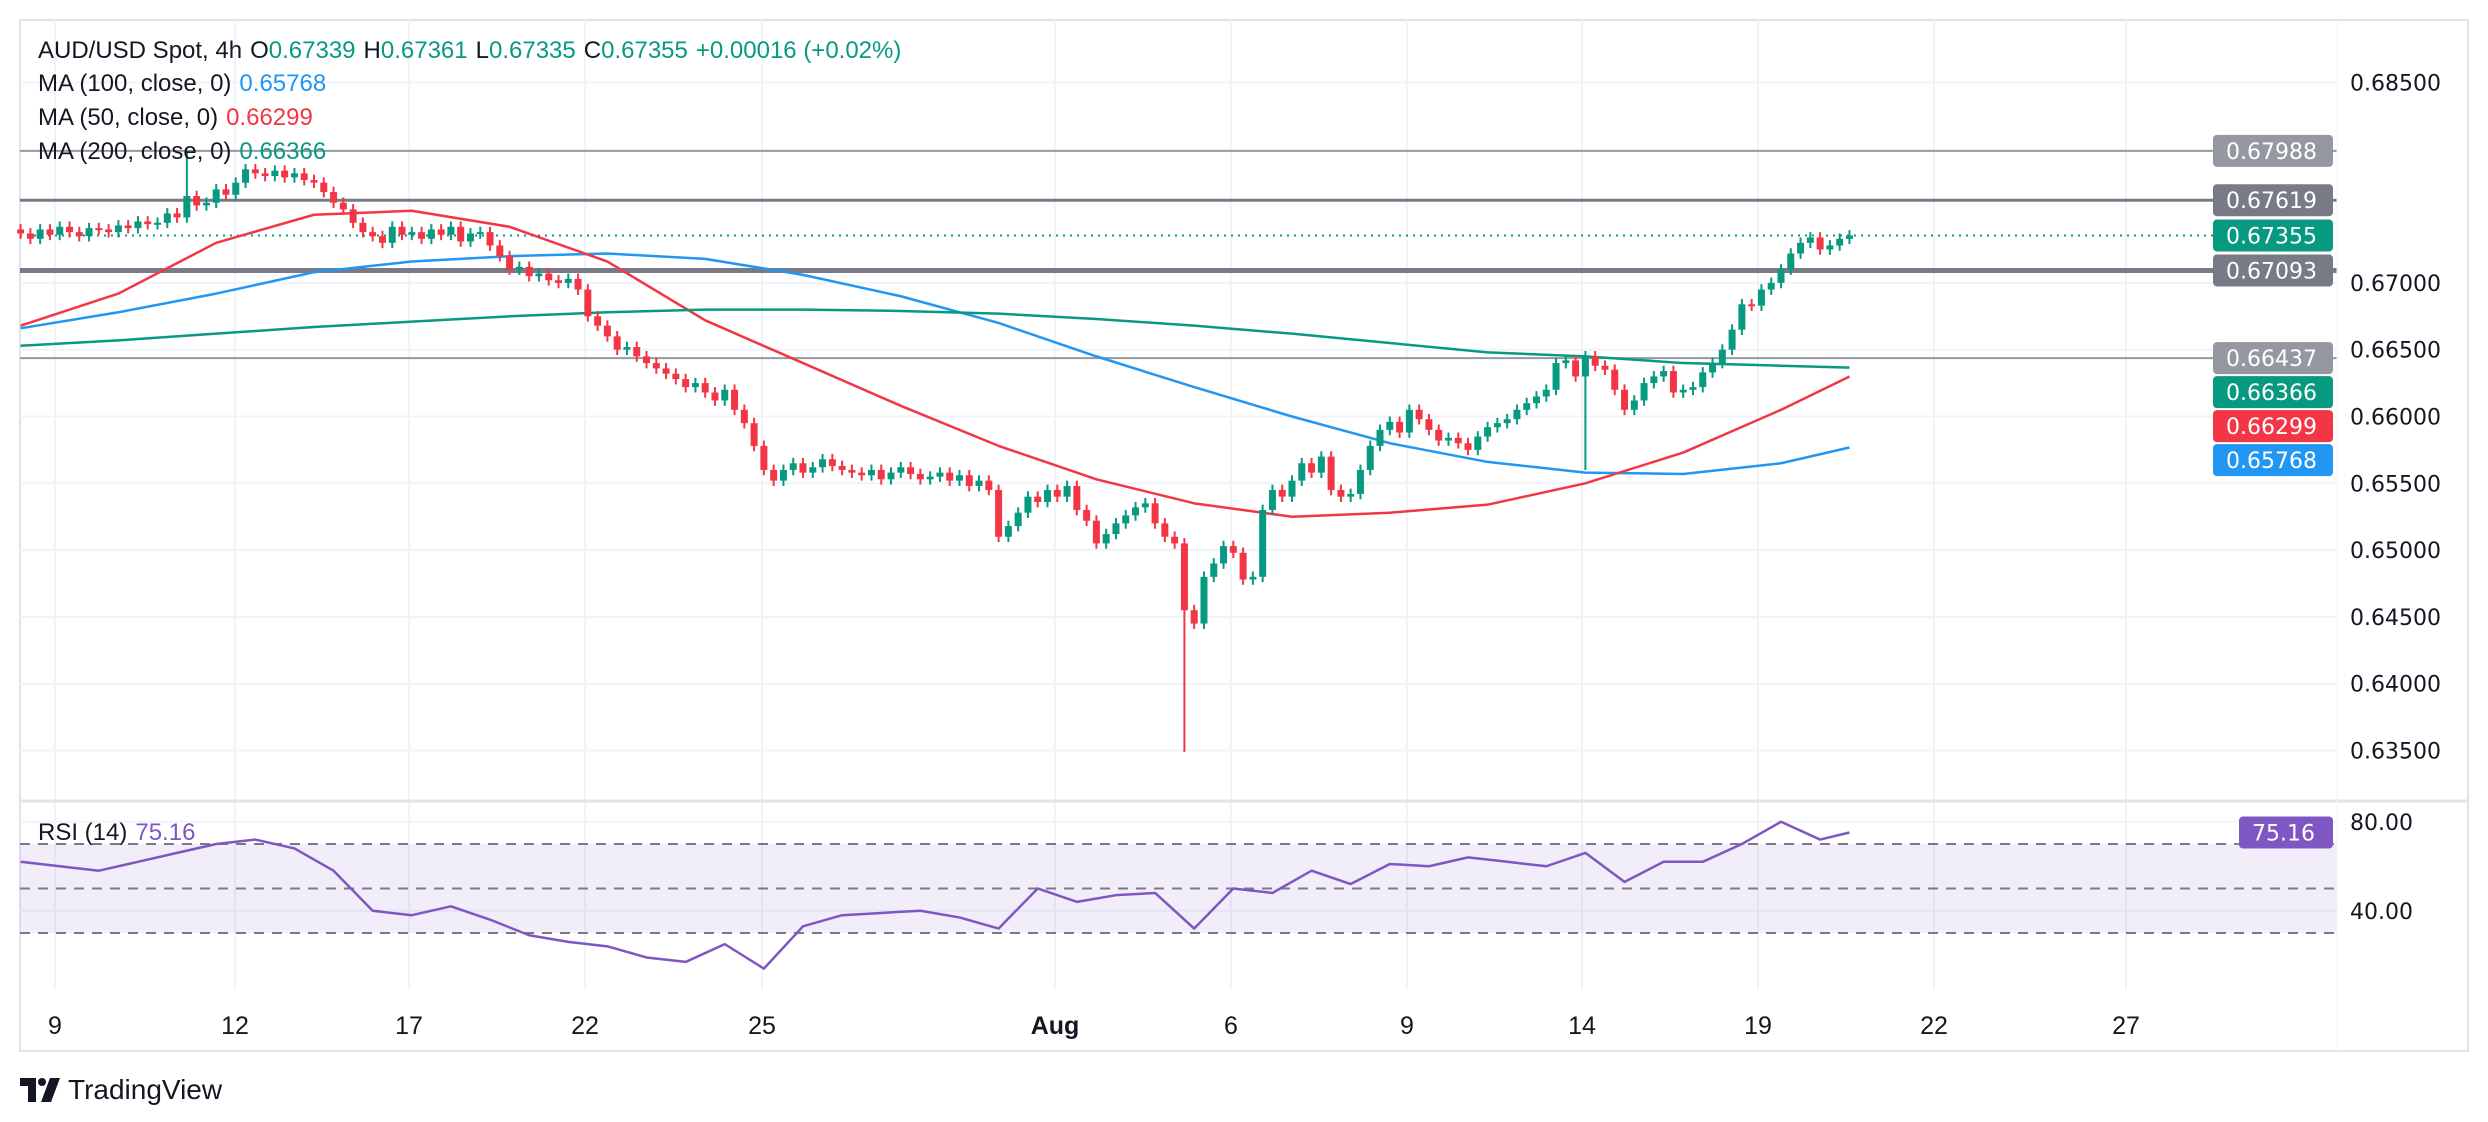  Describe the element at coordinates (283, 151) in the screenshot. I see `ma200-value: 0.66366` at that location.